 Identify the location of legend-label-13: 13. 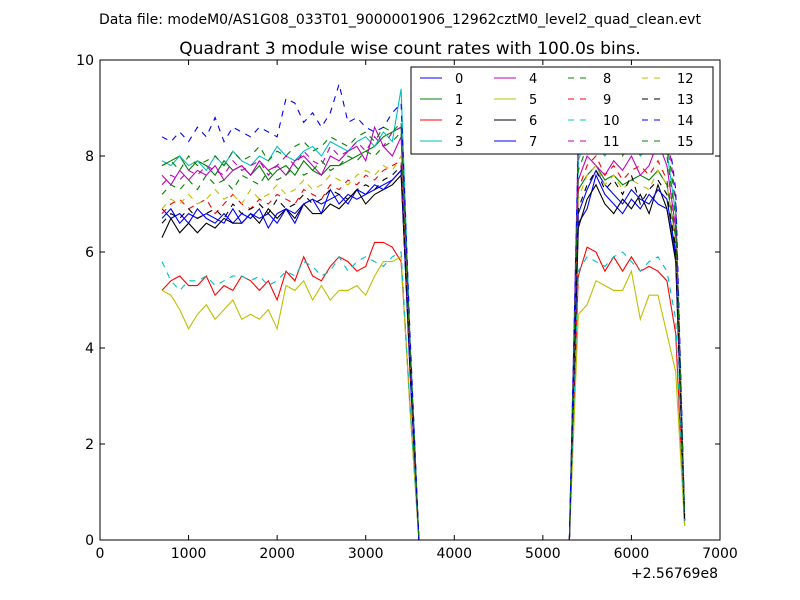
(685, 100).